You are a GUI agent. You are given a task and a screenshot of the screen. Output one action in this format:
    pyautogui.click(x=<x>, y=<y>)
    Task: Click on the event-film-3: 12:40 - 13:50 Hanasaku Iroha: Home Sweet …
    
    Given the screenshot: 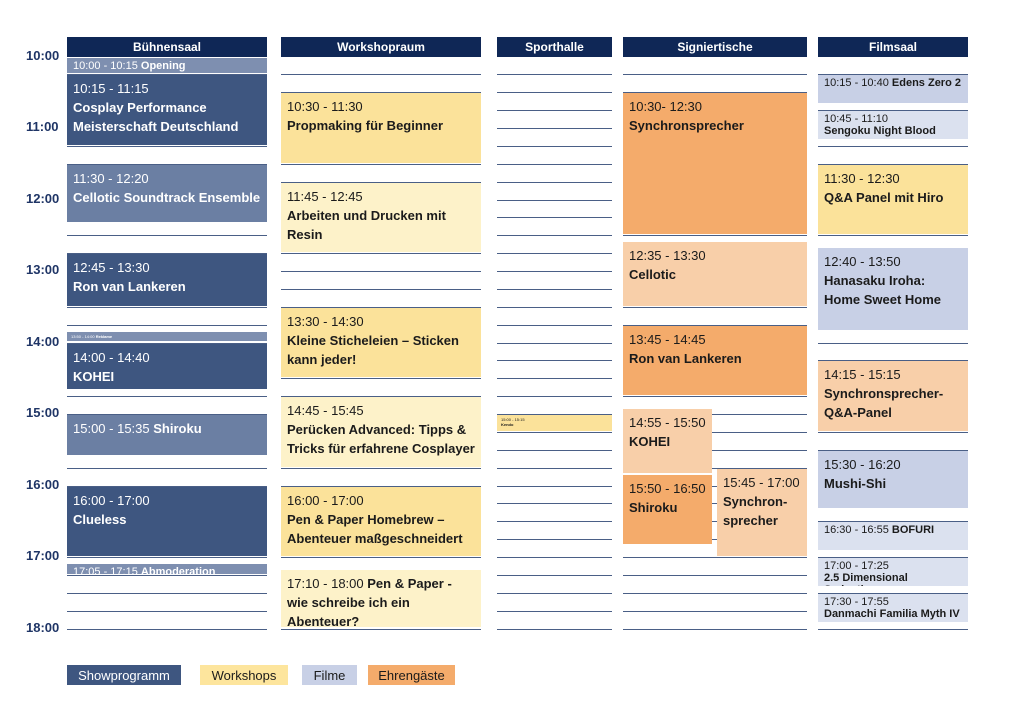 What is the action you would take?
    pyautogui.click(x=893, y=289)
    